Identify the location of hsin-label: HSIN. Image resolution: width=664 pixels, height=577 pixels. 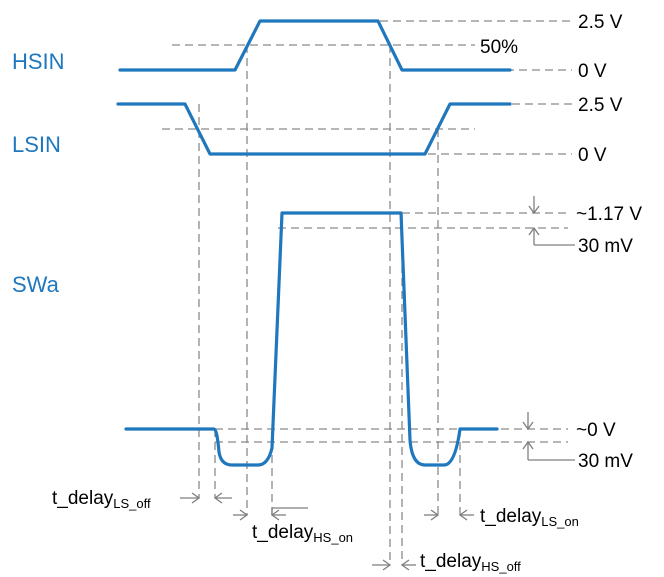
(38, 61).